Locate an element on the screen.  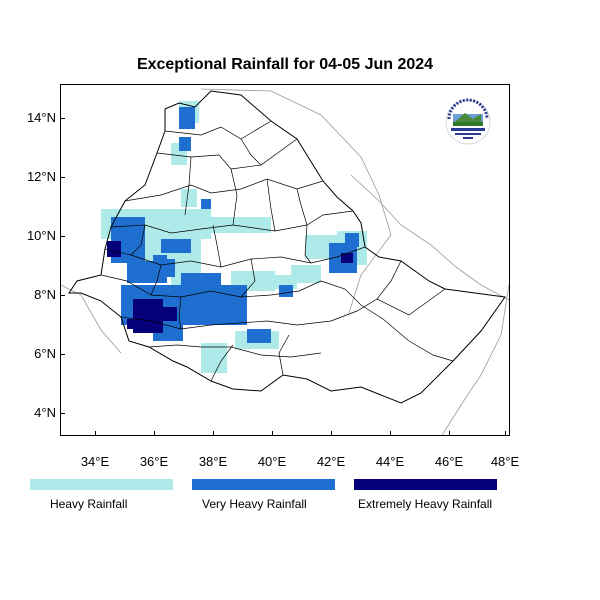
y-tick-label: 14°N is located at coordinates (41, 117).